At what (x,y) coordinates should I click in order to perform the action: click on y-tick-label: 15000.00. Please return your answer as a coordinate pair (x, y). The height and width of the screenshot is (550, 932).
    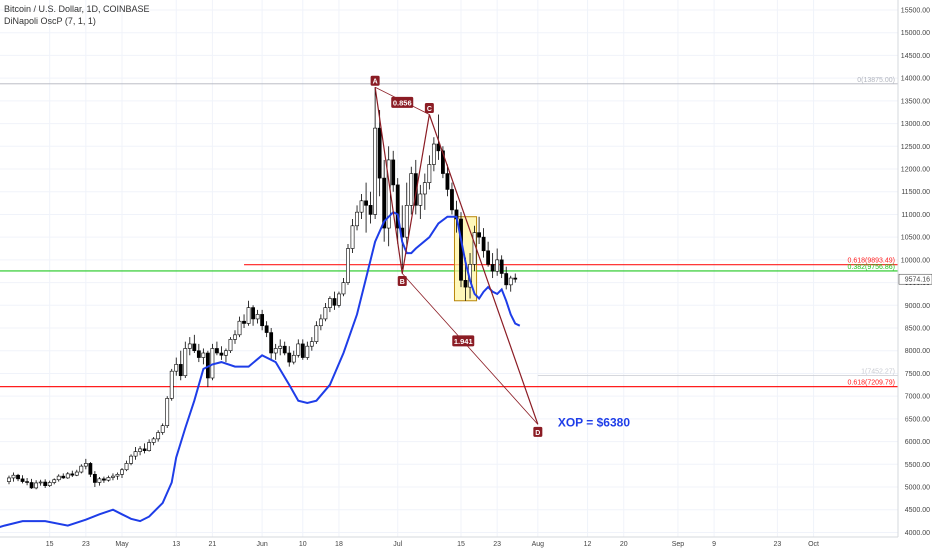
    Looking at the image, I should click on (915, 33).